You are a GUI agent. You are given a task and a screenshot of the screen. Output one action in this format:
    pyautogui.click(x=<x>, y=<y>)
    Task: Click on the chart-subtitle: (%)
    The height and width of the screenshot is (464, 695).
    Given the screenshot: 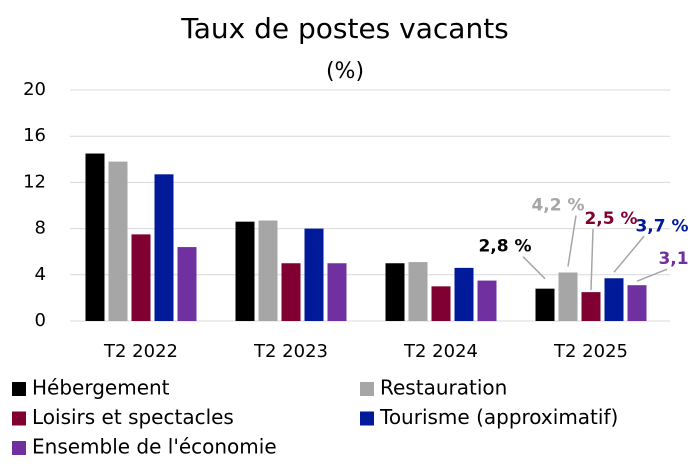 What is the action you would take?
    pyautogui.click(x=345, y=71)
    